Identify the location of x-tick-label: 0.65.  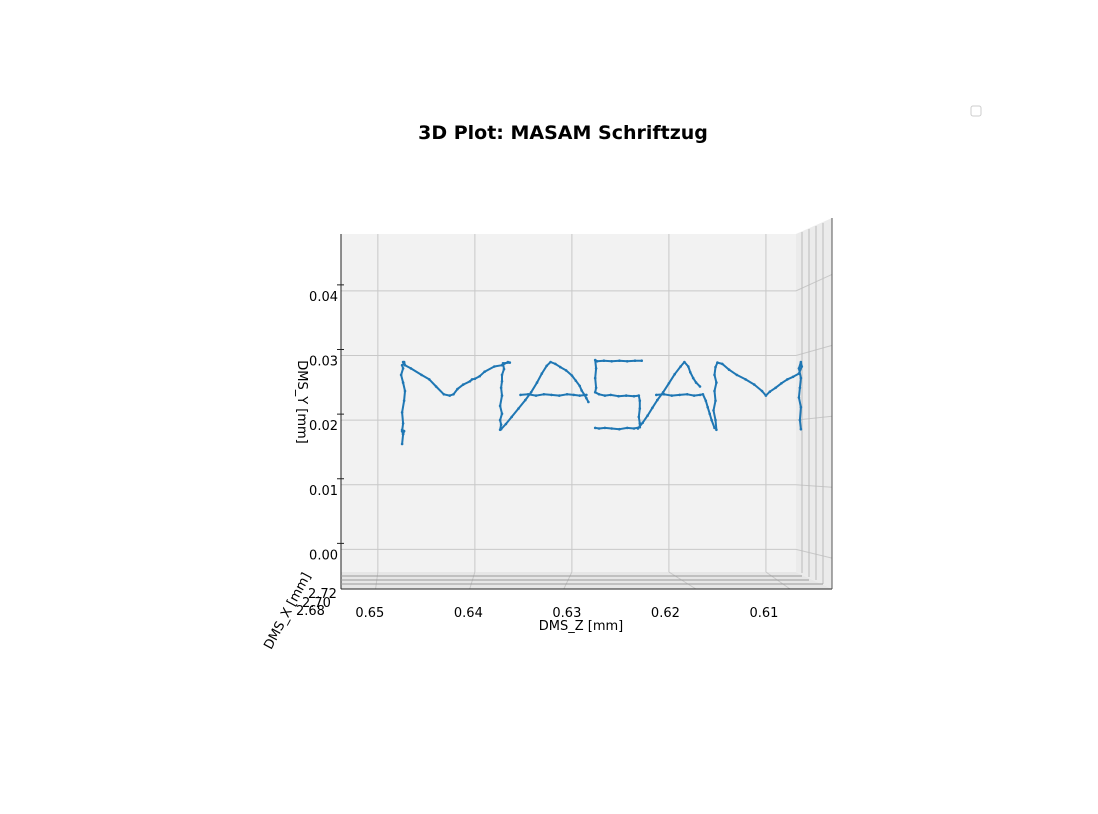
(369, 613).